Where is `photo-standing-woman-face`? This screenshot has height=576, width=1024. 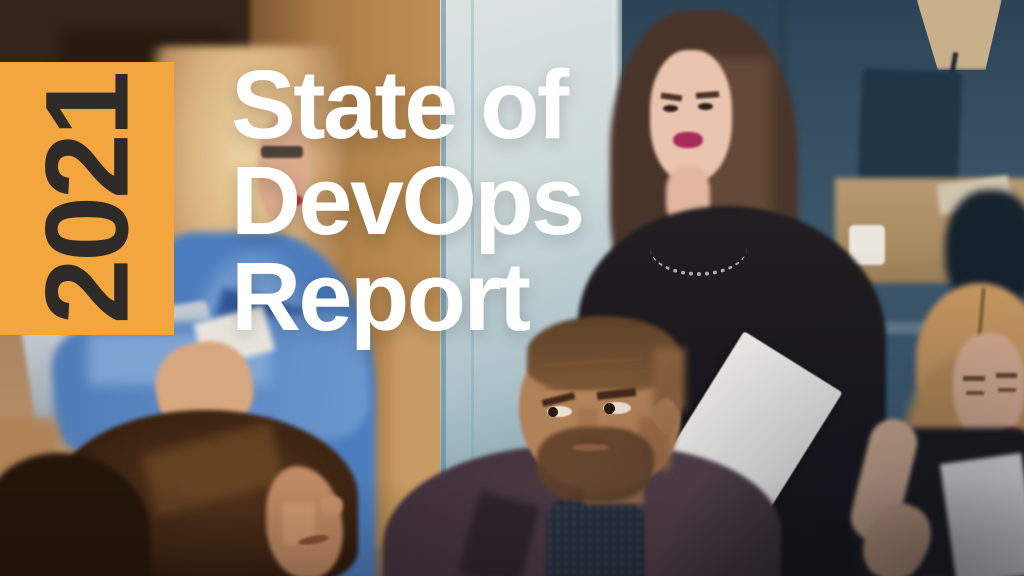 photo-standing-woman-face is located at coordinates (691, 116).